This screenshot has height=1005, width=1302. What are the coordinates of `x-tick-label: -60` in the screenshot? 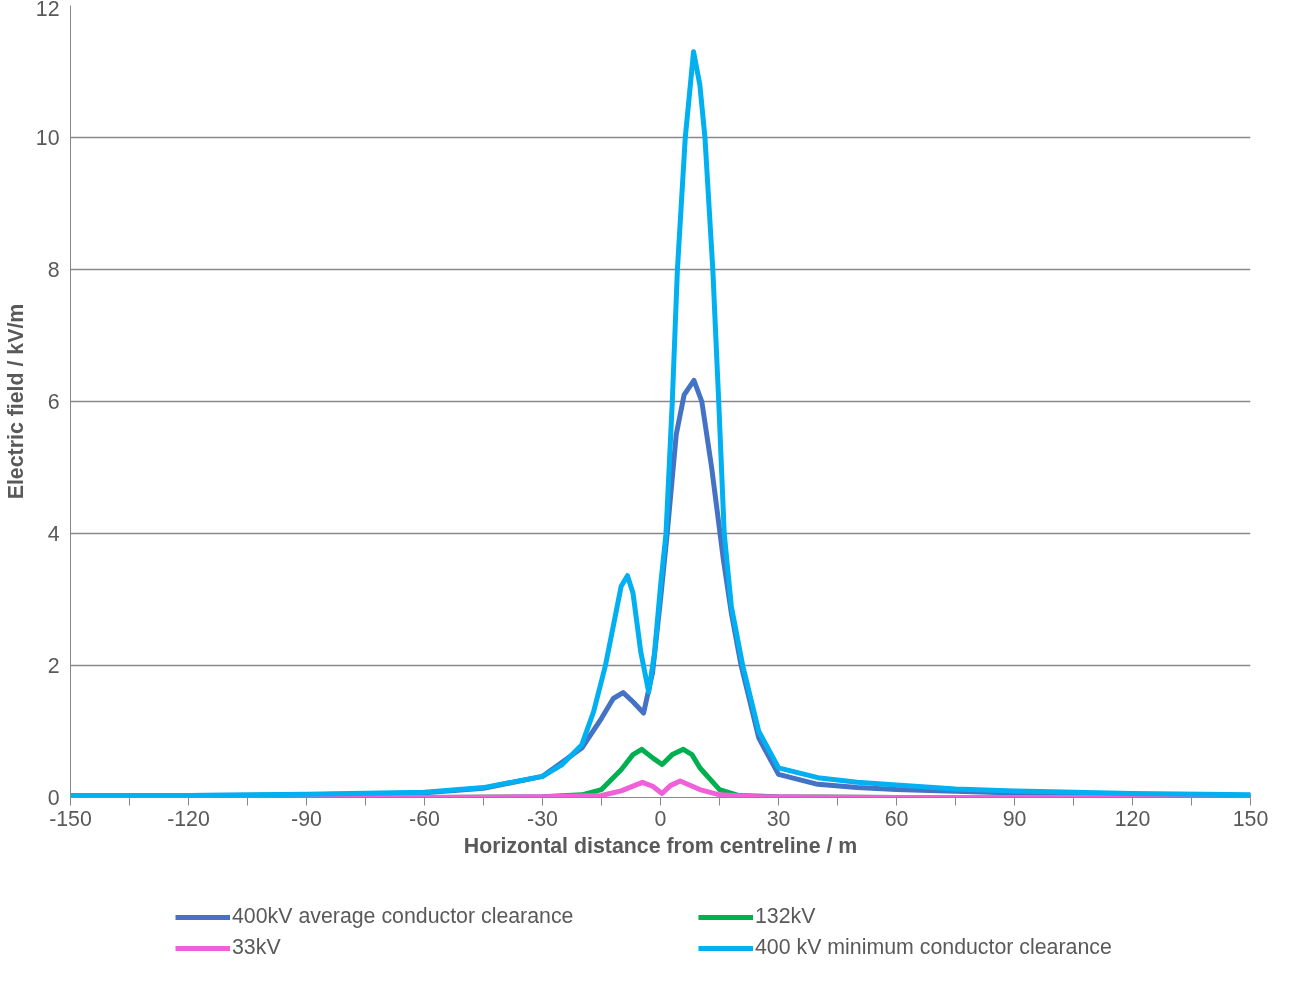 It's located at (425, 818).